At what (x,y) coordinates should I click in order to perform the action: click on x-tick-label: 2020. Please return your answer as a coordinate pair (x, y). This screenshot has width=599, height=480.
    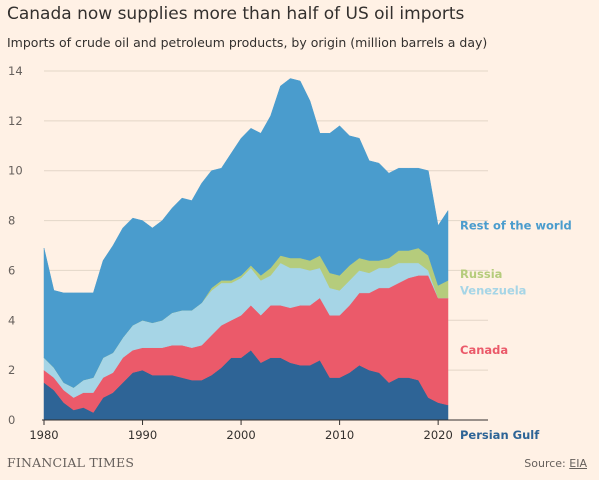
    Looking at the image, I should click on (438, 435).